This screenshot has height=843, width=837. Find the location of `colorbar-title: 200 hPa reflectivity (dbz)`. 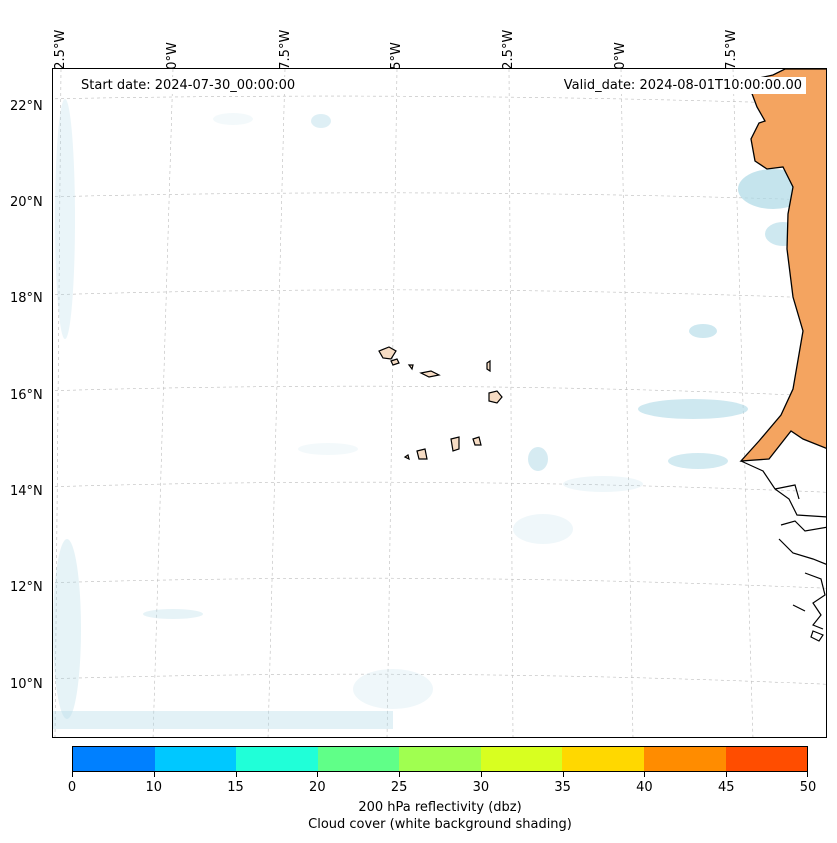

colorbar-title: 200 hPa reflectivity (dbz) is located at coordinates (440, 807).